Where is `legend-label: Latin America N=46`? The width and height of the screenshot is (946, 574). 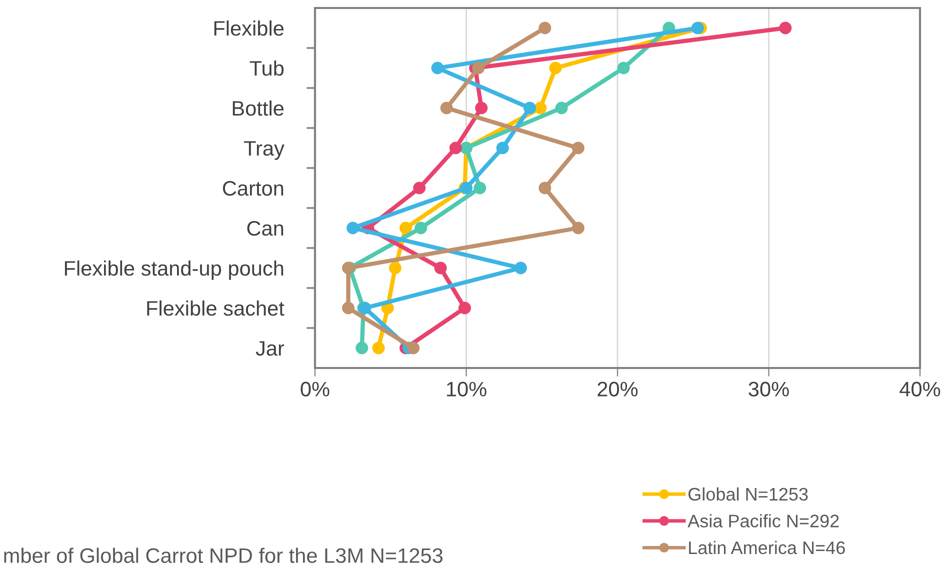 legend-label: Latin America N=46 is located at coordinates (767, 547).